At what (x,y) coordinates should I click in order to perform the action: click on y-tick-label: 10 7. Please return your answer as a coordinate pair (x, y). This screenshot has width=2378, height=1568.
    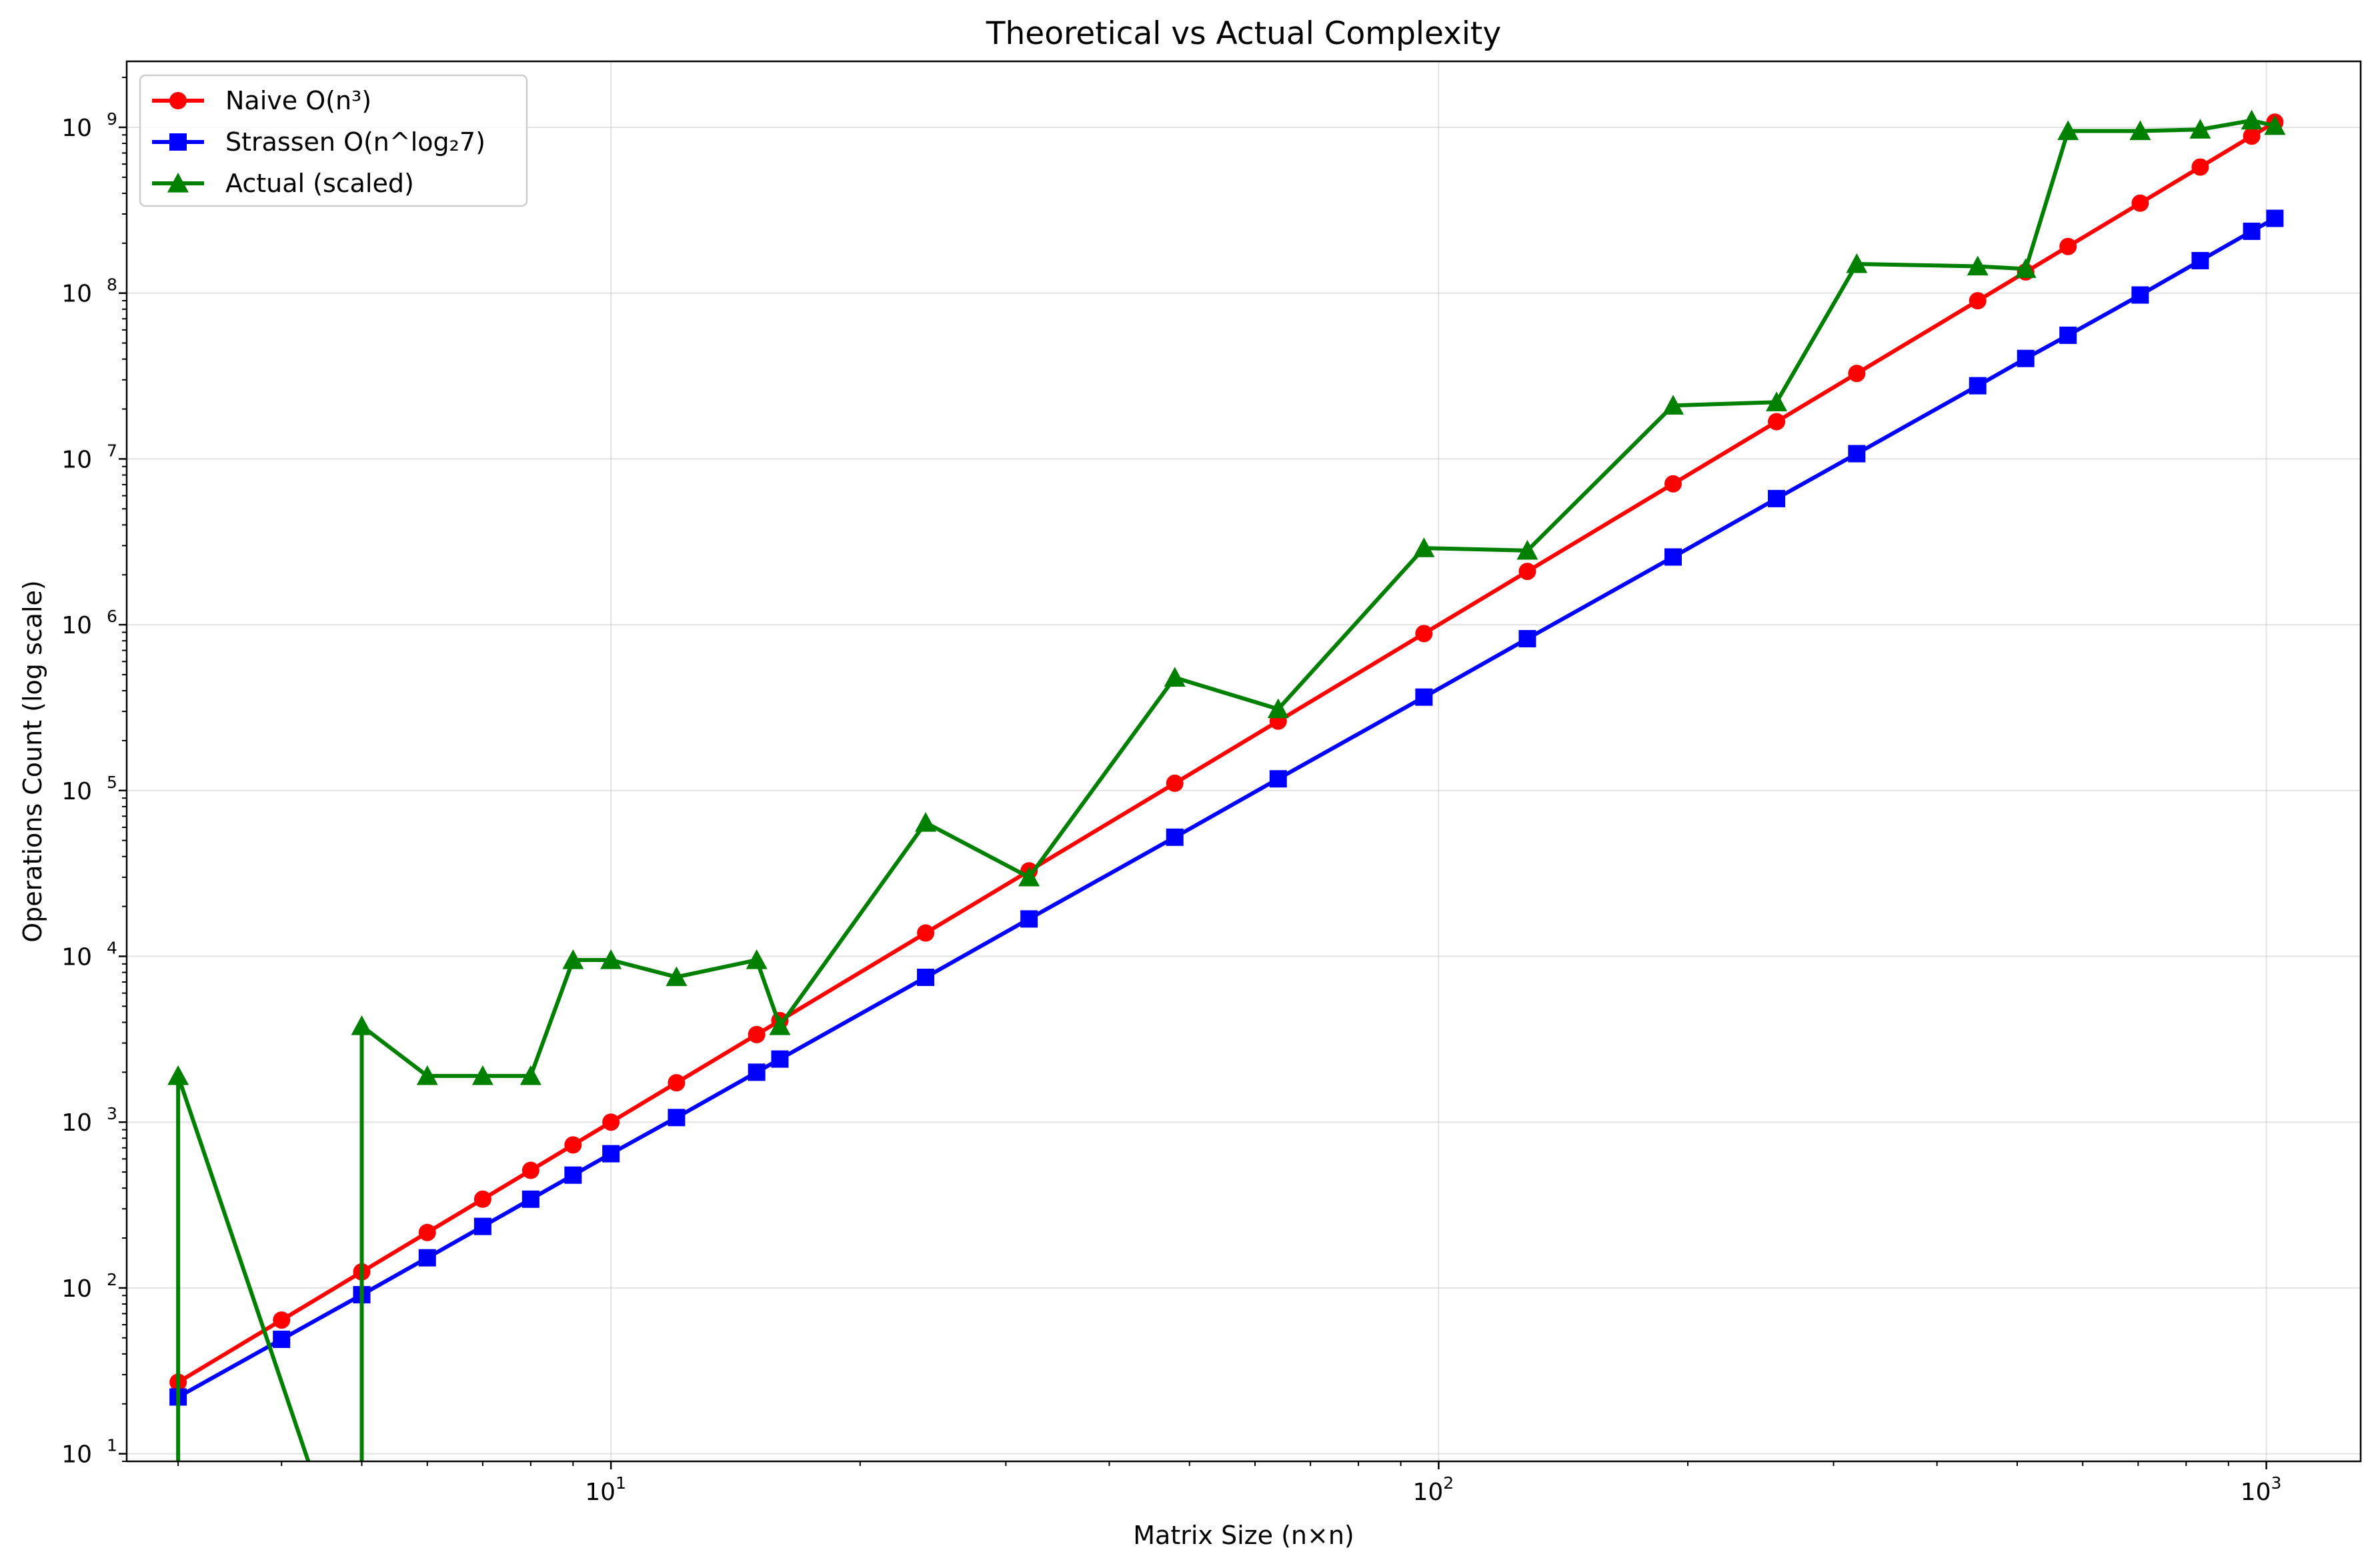
    Looking at the image, I should click on (89, 457).